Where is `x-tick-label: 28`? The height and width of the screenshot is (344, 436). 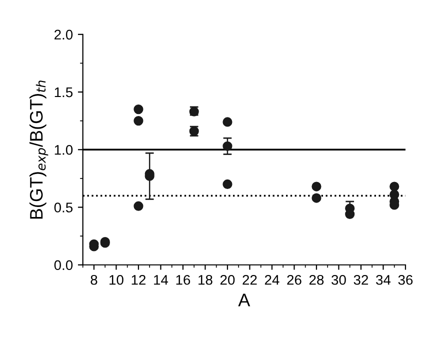
x-tick-label: 28 is located at coordinates (316, 279).